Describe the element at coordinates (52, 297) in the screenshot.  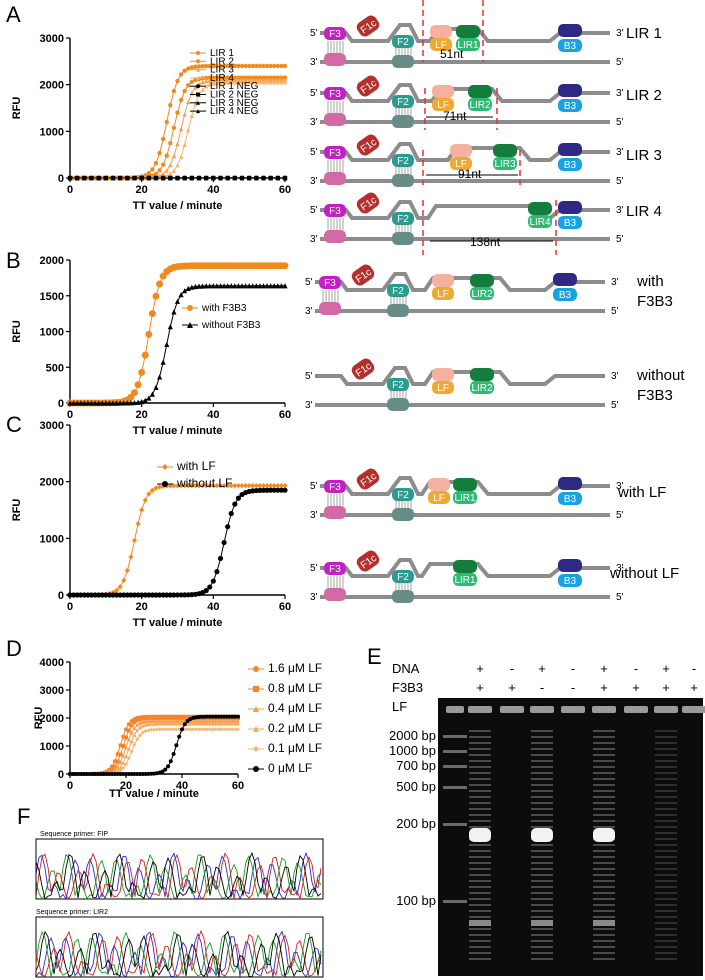
I see `y-tick-label: 1500` at that location.